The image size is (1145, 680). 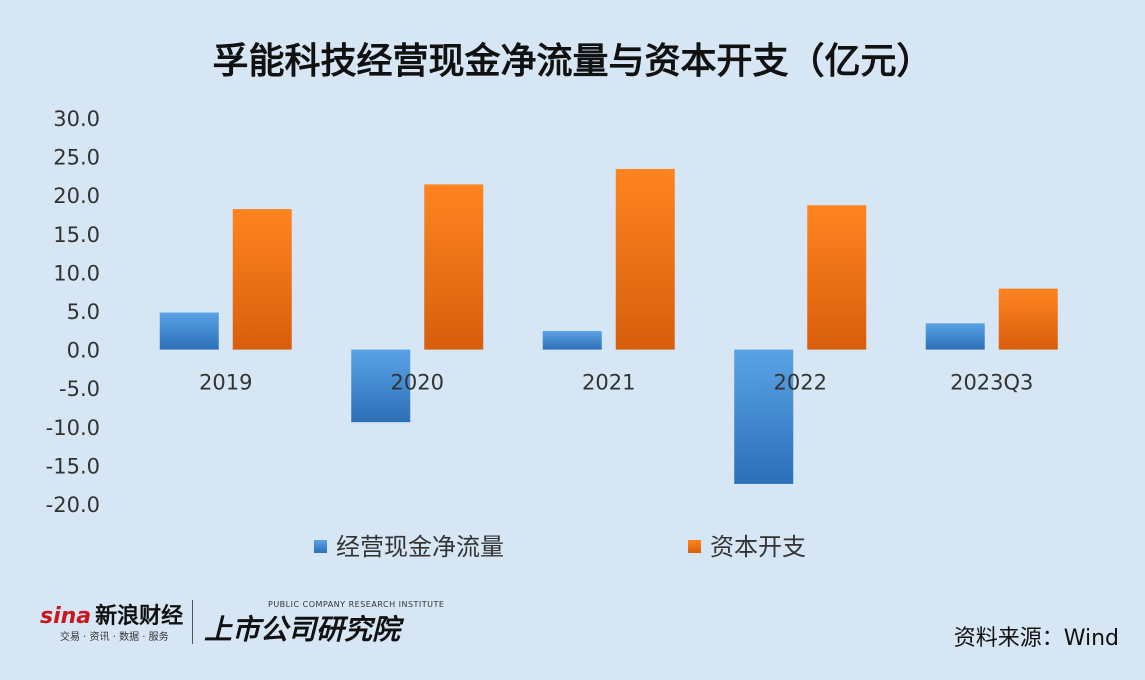 I want to click on bar-operating-cash-flow-2019, so click(x=189, y=331).